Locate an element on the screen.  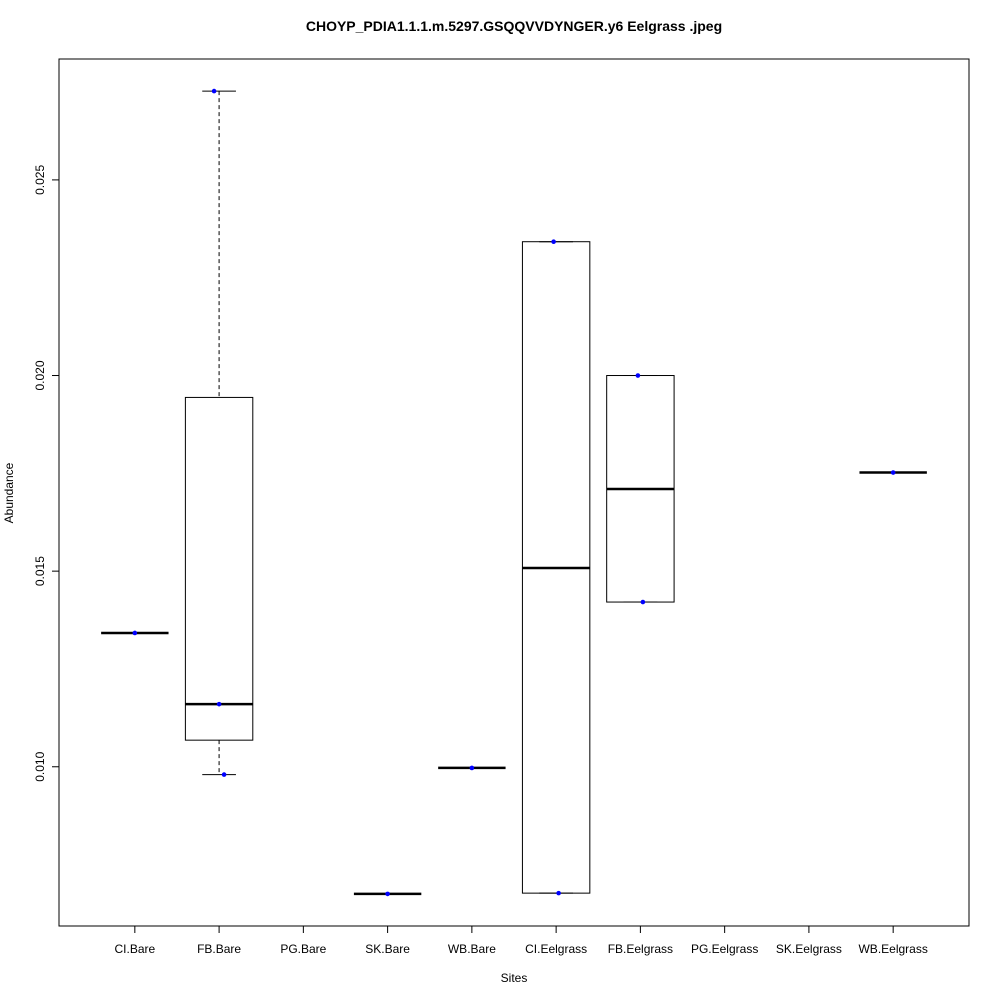
x-tick-label: CI.Eelgrass is located at coordinates (556, 949).